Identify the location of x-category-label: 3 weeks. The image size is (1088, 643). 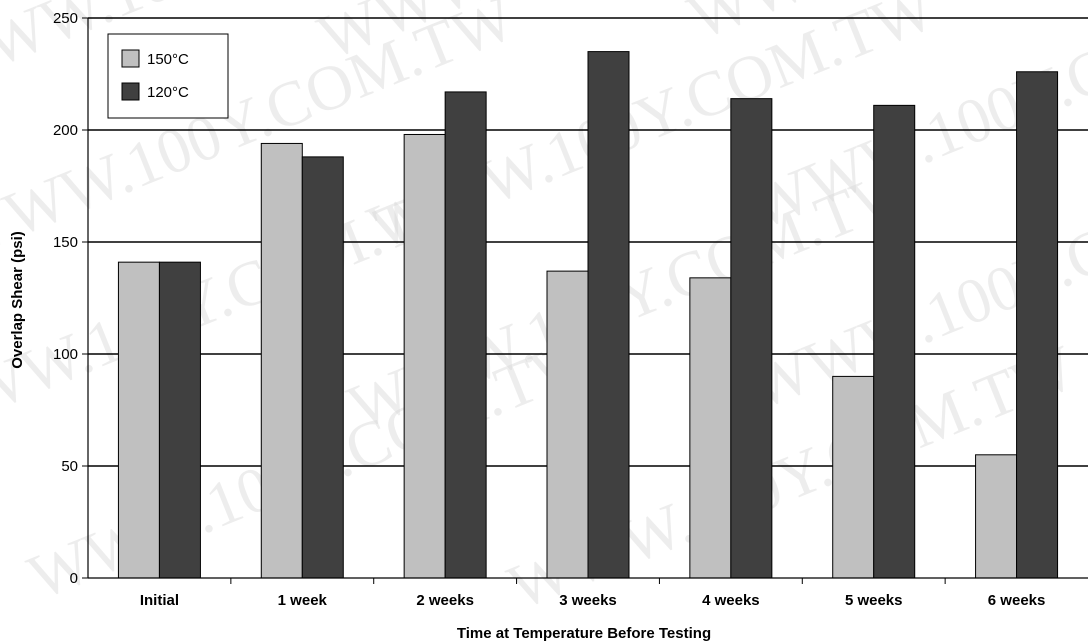
(588, 600).